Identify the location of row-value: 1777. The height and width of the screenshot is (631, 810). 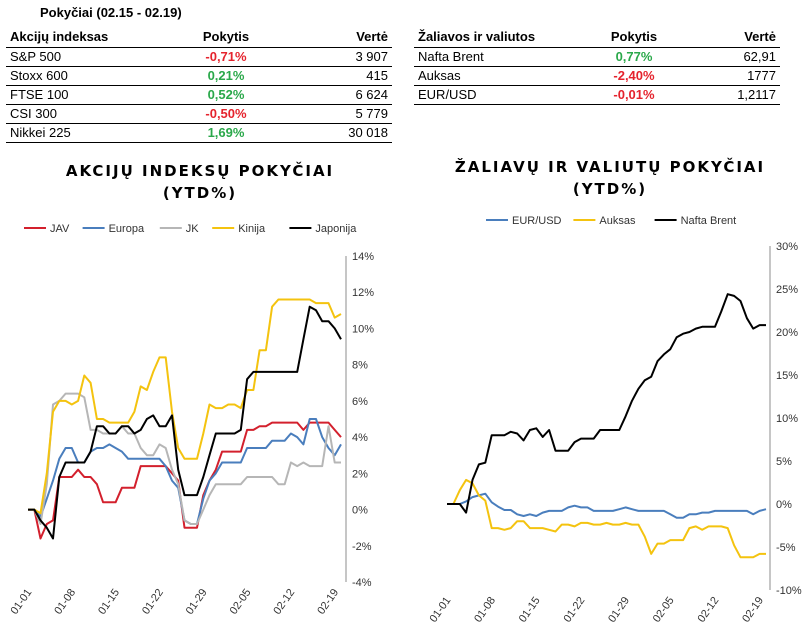
(734, 76).